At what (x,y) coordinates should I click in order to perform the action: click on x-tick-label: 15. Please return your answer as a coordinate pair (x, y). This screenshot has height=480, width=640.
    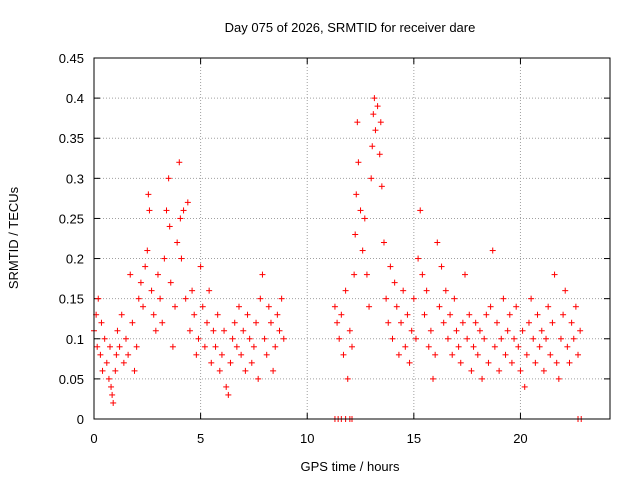
    Looking at the image, I should click on (414, 438).